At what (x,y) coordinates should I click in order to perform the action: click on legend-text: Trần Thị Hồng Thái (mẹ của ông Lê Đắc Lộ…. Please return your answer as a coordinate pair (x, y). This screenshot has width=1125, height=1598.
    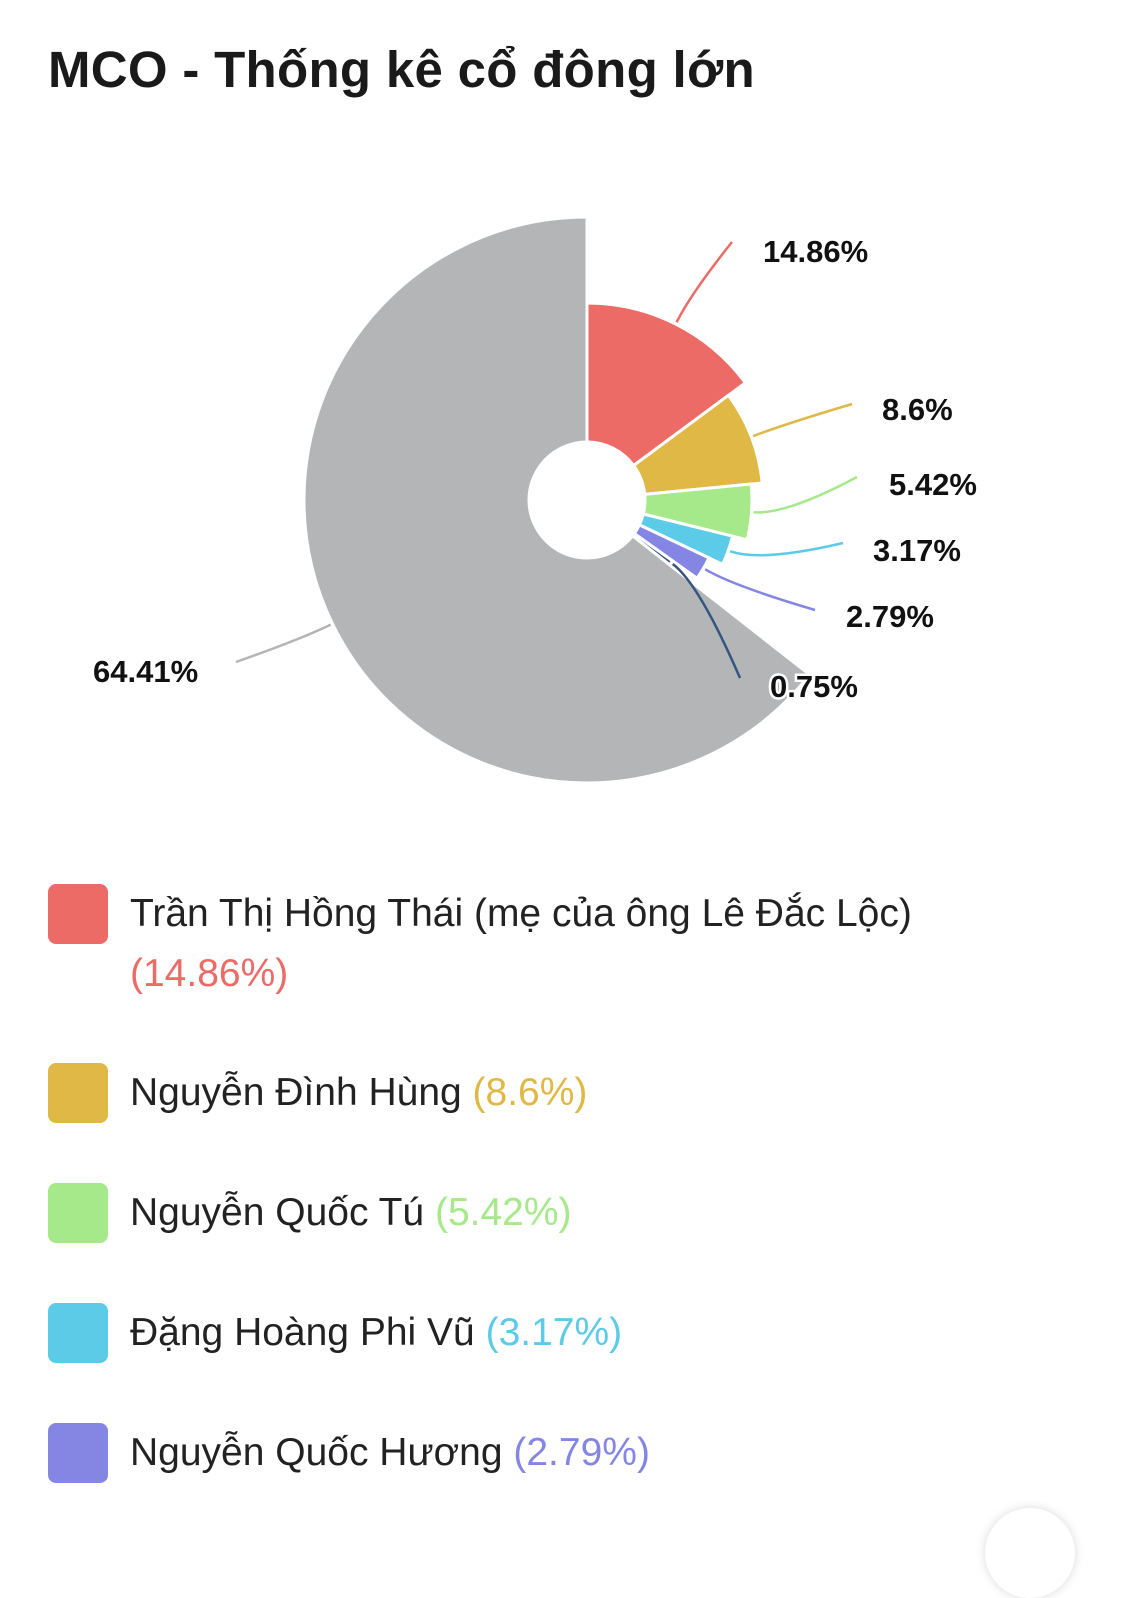
    Looking at the image, I should click on (580, 944).